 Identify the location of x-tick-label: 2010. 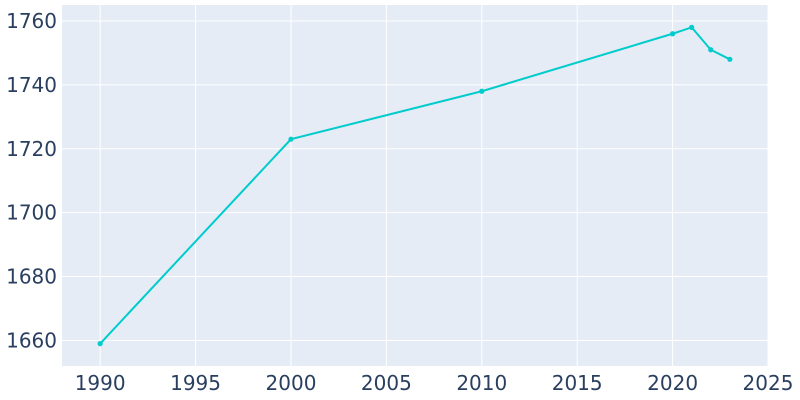
(481, 383).